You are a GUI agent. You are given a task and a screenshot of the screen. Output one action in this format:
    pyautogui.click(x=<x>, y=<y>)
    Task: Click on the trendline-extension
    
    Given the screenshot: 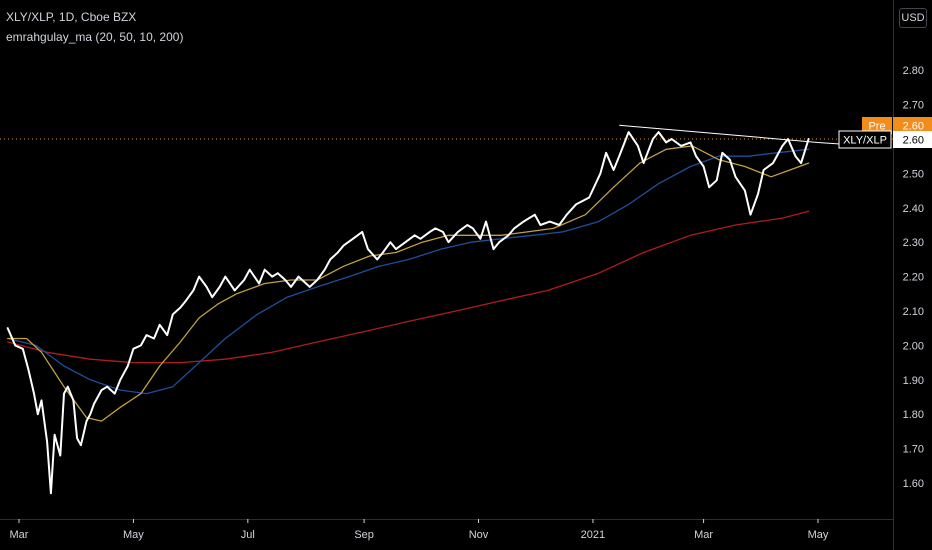 What is the action you would take?
    pyautogui.click(x=829, y=143)
    